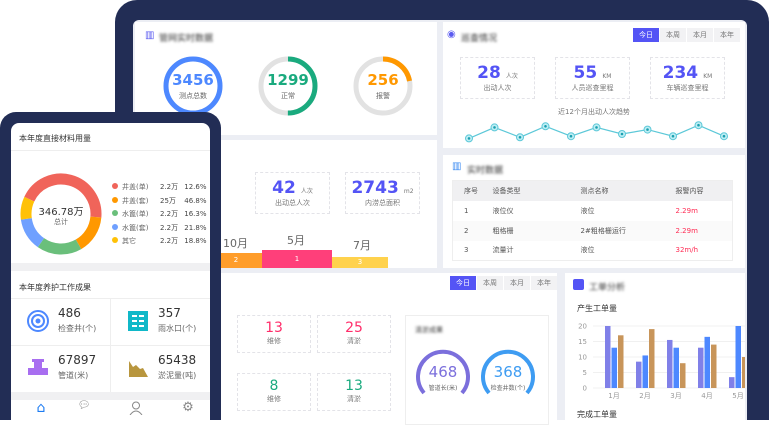 The image size is (769, 425). What do you see at coordinates (706, 396) in the screenshot?
I see `x-tick-label: 4月` at bounding box center [706, 396].